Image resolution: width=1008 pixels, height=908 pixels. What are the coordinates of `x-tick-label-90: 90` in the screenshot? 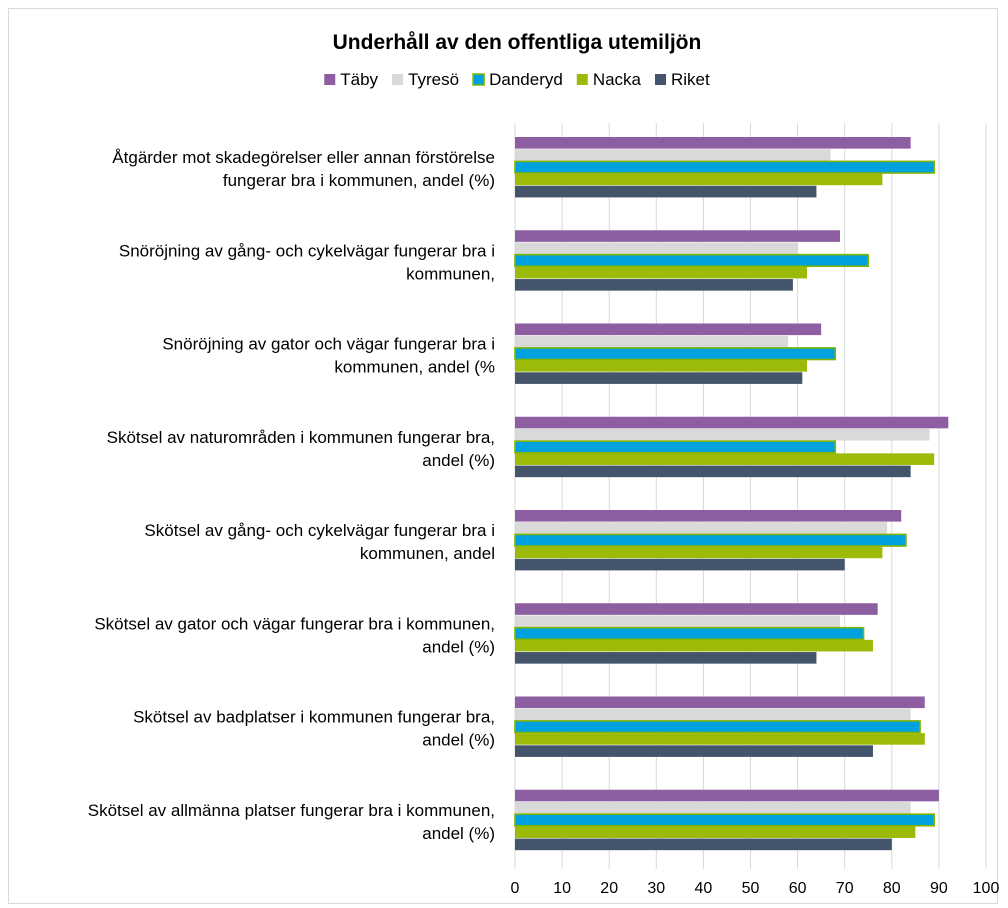 It's located at (939, 888).